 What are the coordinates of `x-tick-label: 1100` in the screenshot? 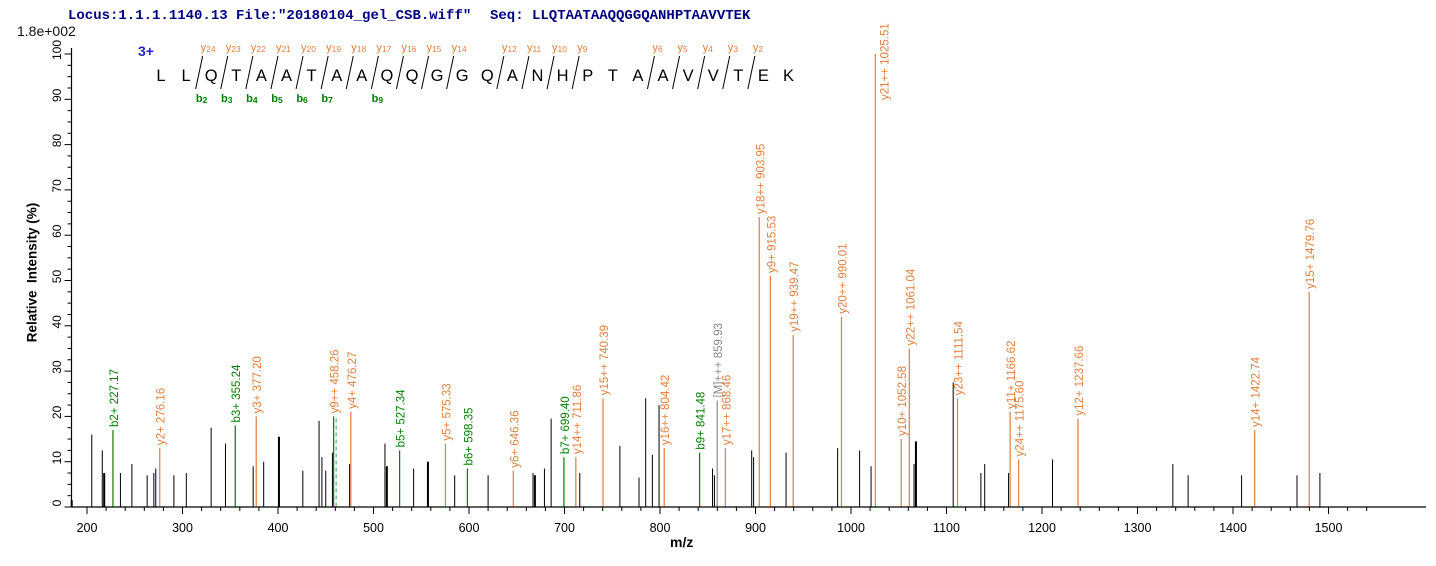 It's located at (946, 528).